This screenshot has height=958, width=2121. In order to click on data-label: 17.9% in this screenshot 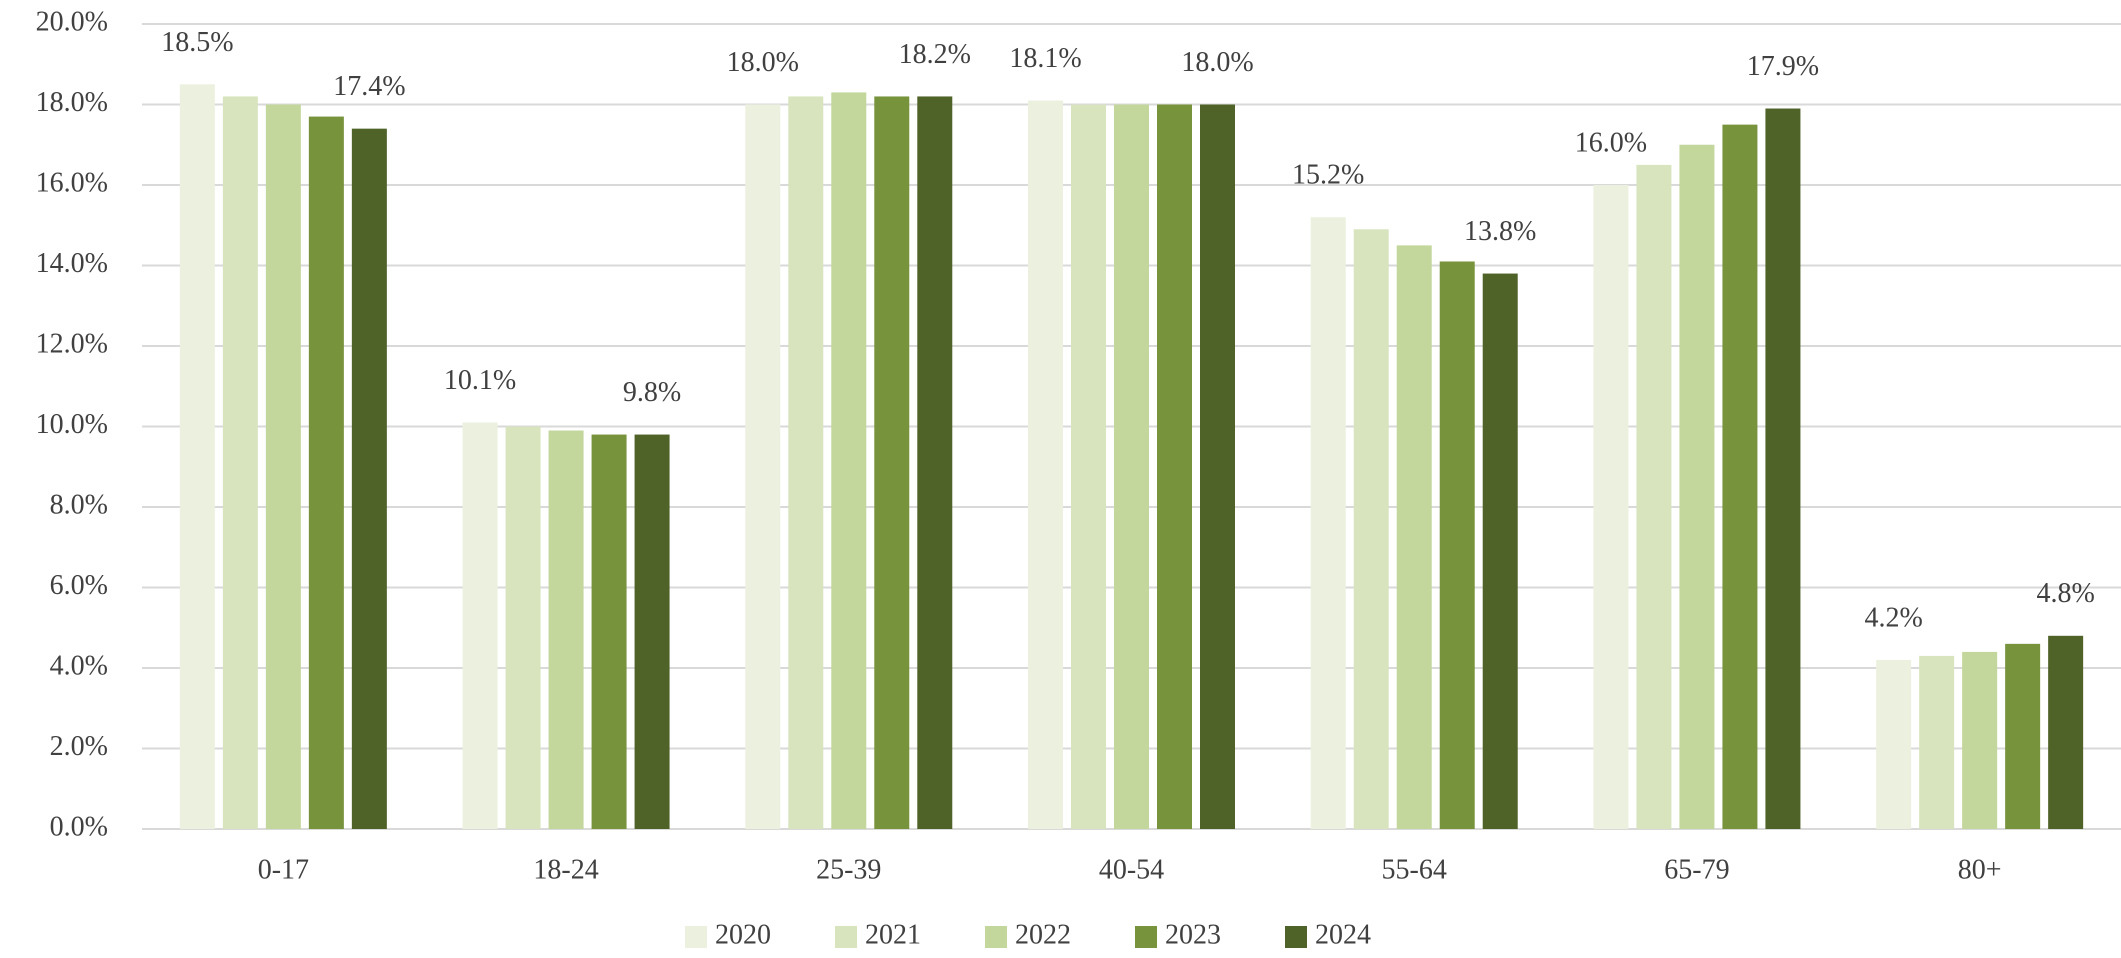, I will do `click(1783, 66)`.